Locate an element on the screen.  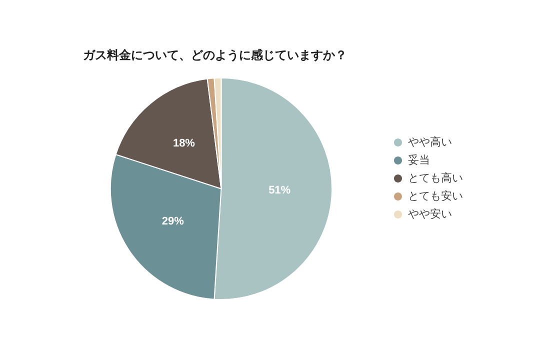
legend-label: とても高い is located at coordinates (435, 178).